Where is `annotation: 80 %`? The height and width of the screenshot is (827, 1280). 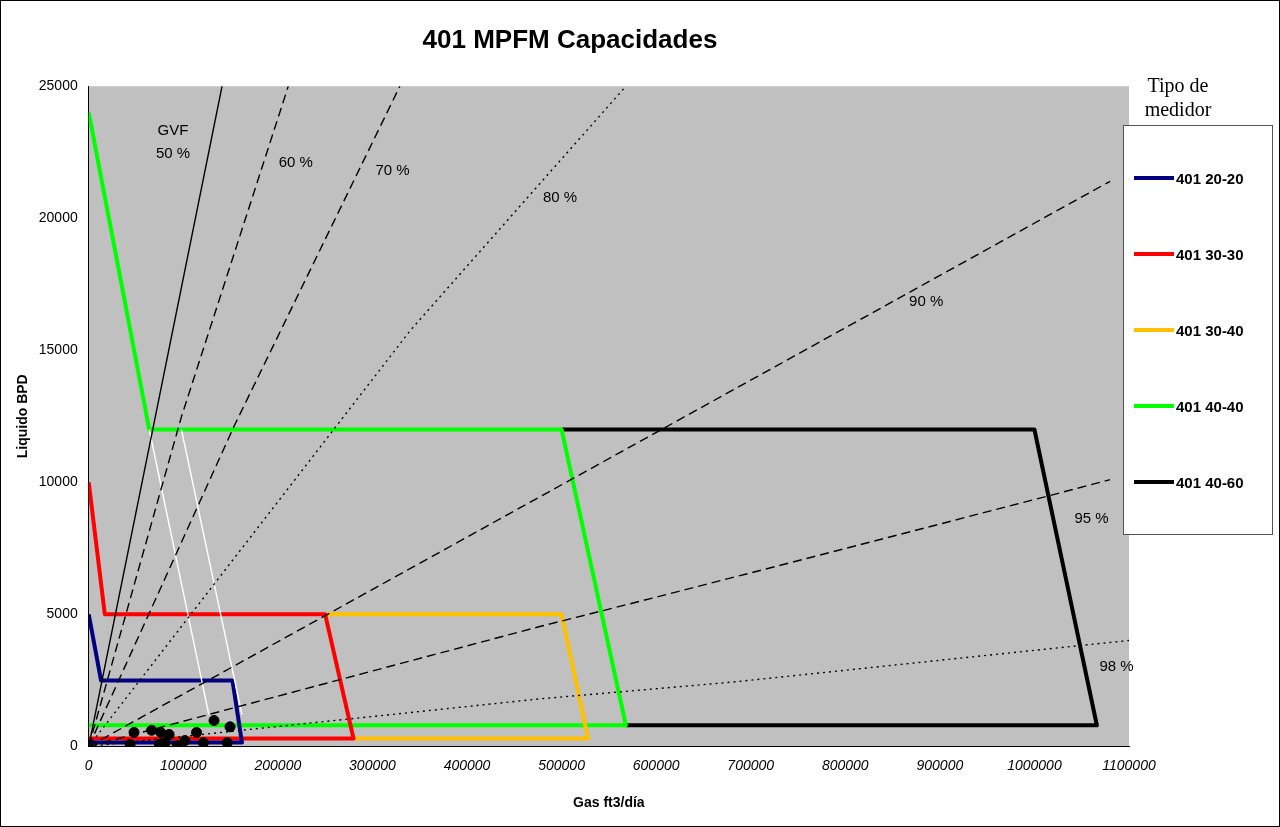
annotation: 80 % is located at coordinates (560, 196).